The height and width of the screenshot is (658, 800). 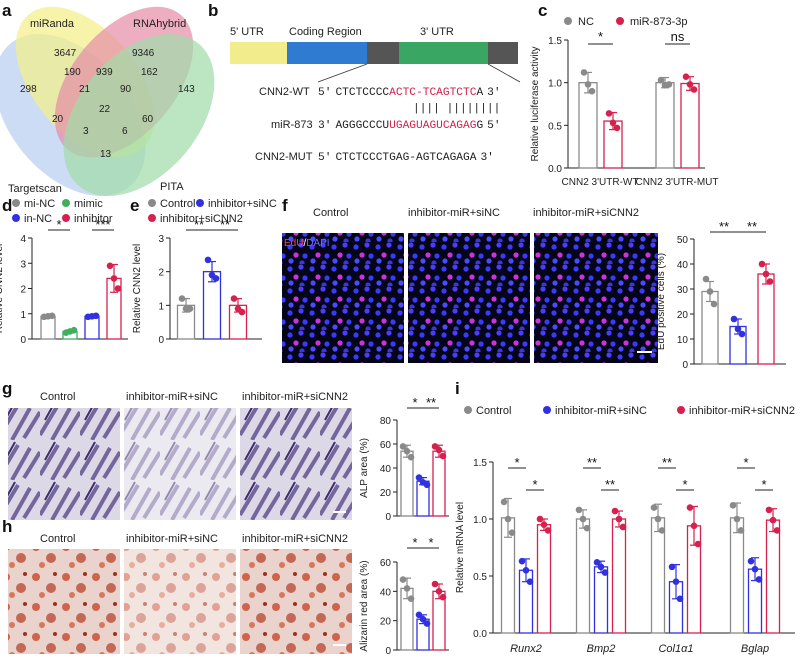 I want to click on y-tick-label: 60, so click(x=386, y=563).